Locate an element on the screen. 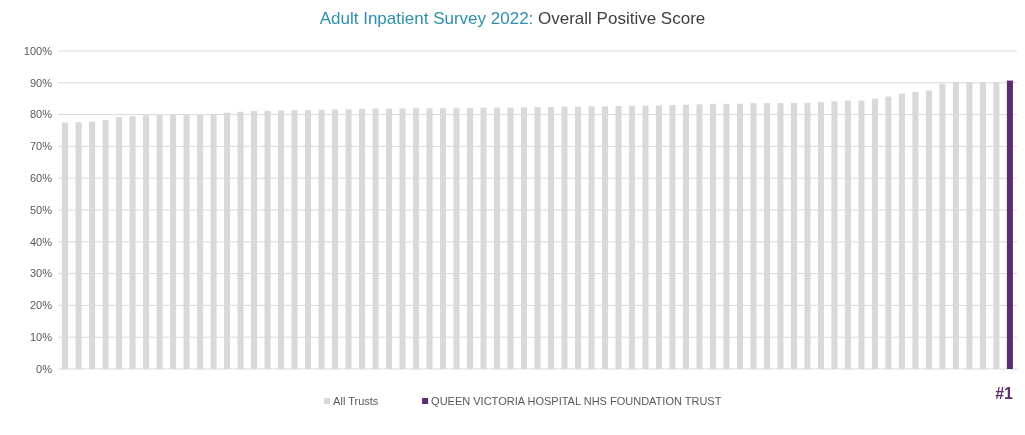 The image size is (1025, 435). y-tick-label: 30% is located at coordinates (41, 273).